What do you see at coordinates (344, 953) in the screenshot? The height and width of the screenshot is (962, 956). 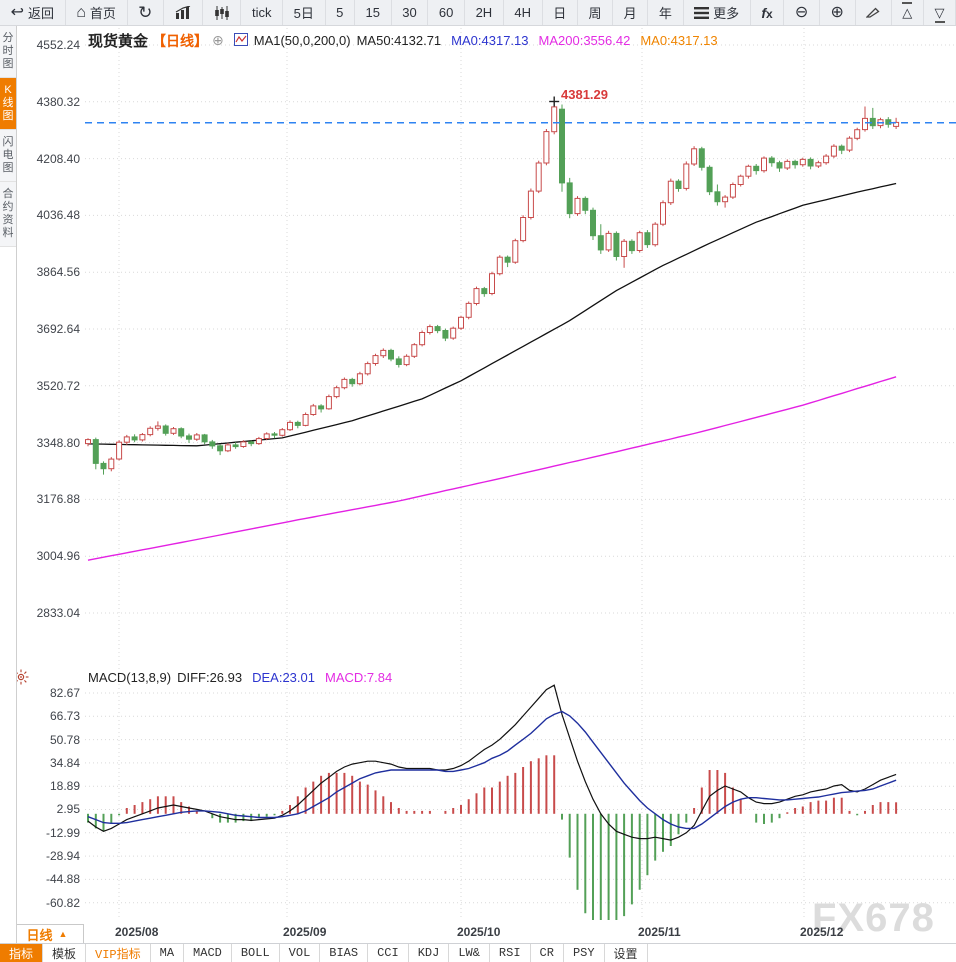 I see `tab-bias: BIAS` at bounding box center [344, 953].